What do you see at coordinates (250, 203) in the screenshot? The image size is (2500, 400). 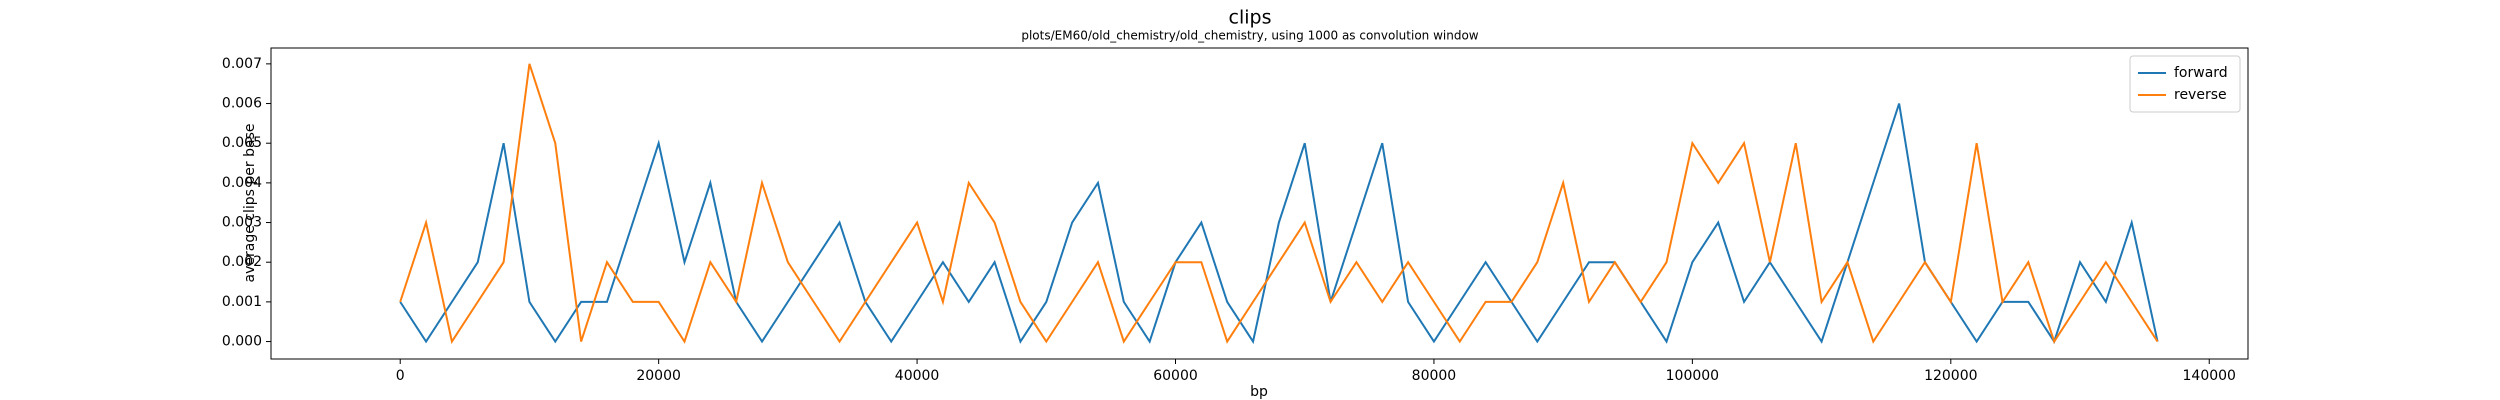 I see `y-axis-label: average clips per base` at bounding box center [250, 203].